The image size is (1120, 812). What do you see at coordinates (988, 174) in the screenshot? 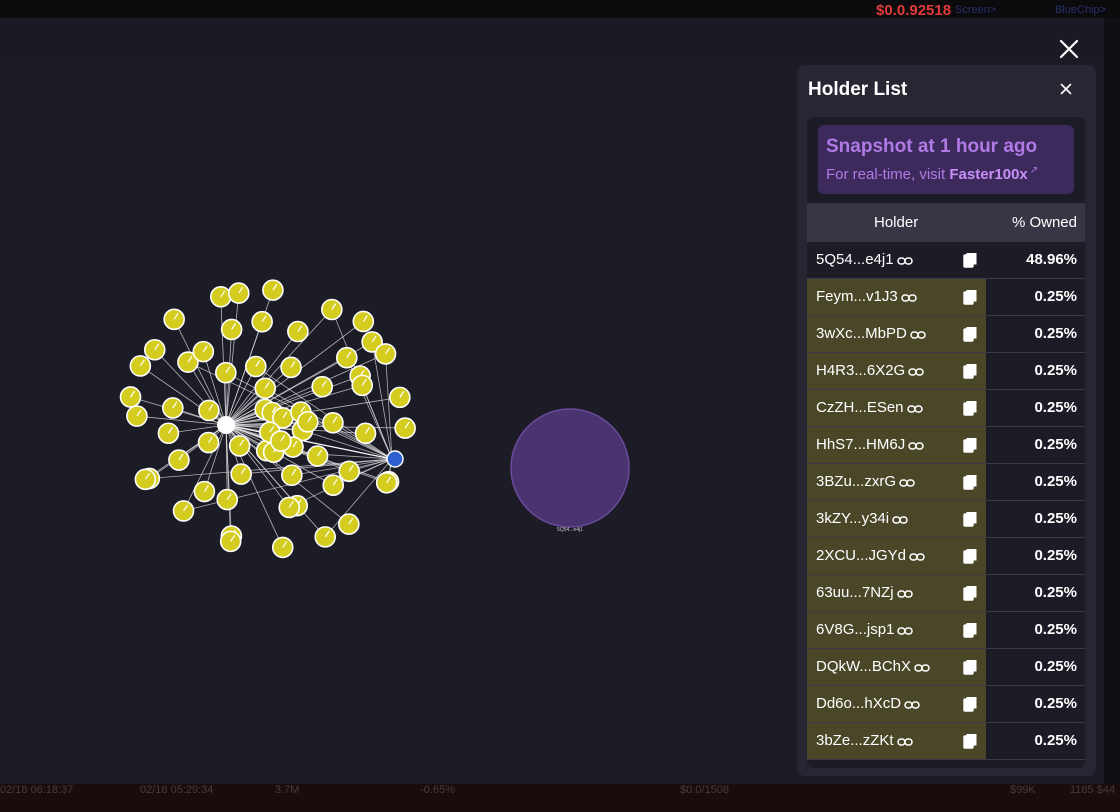
I see `faster100x-link: Faster100x` at bounding box center [988, 174].